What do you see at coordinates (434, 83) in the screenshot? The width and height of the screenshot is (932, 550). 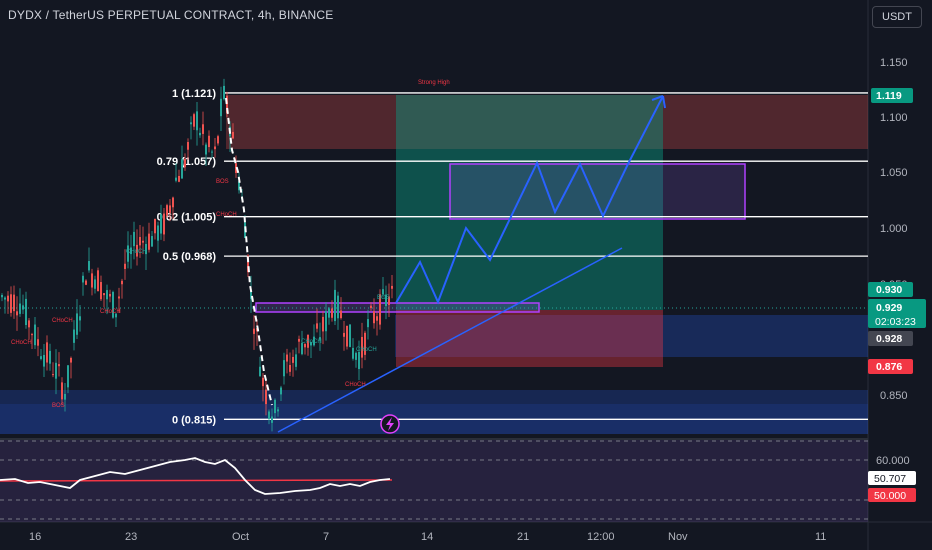 I see `annotation-label: Strong High` at bounding box center [434, 83].